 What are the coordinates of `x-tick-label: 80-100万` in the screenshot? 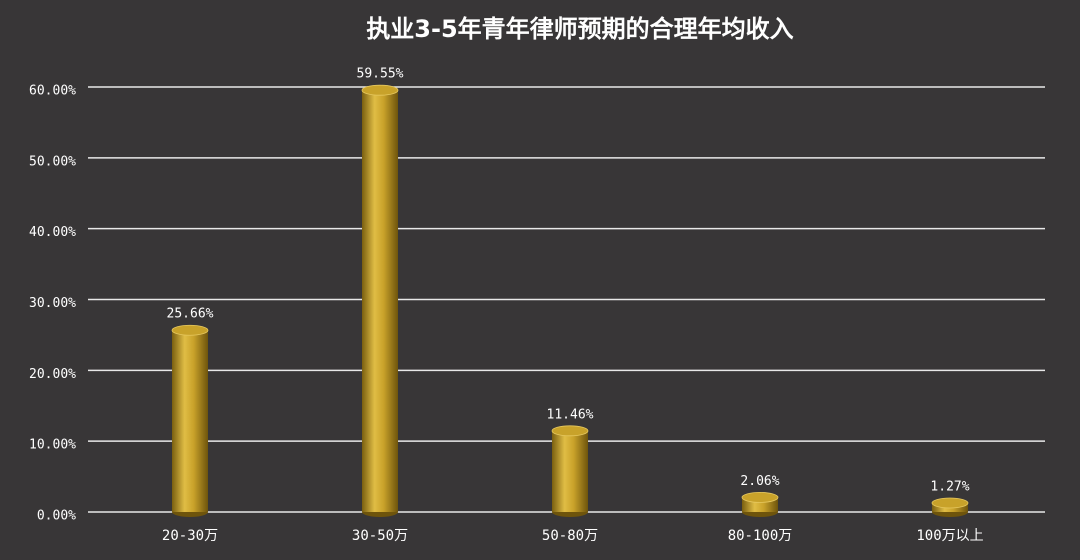 It's located at (760, 536).